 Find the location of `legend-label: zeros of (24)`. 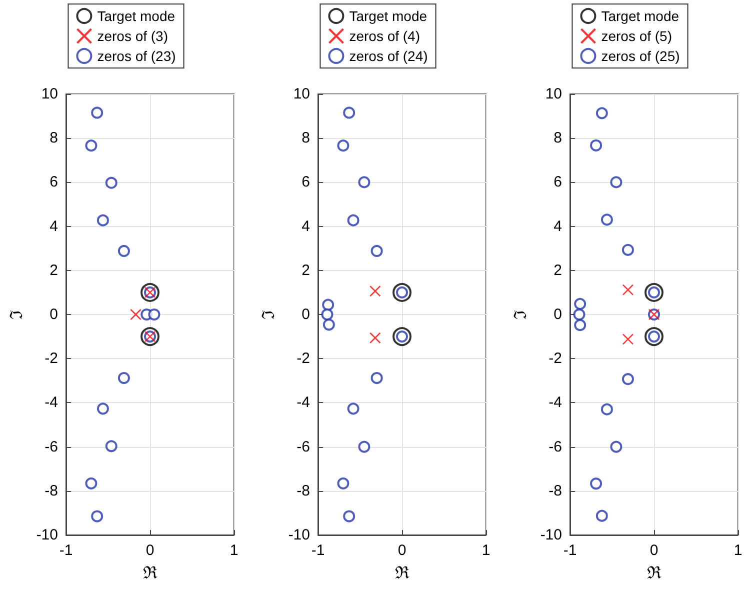

legend-label: zeros of (24) is located at coordinates (388, 56).